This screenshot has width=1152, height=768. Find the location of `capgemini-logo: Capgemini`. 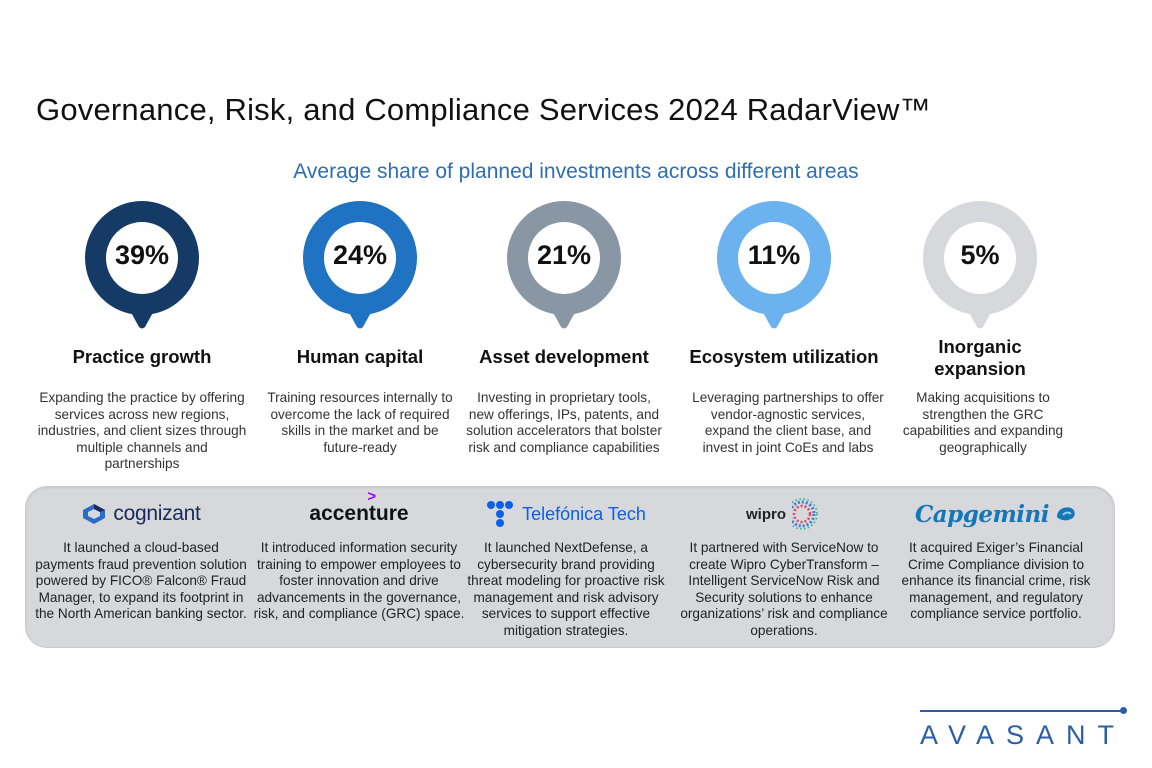

capgemini-logo: Capgemini is located at coordinates (996, 514).